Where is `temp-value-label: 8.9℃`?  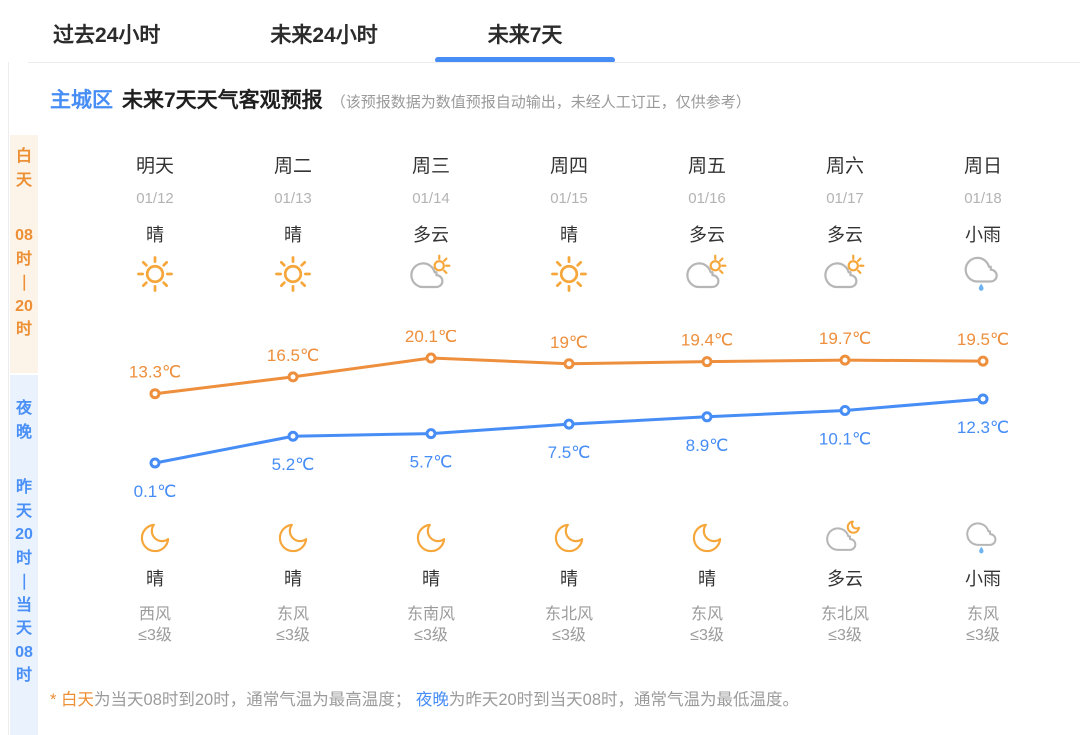
temp-value-label: 8.9℃ is located at coordinates (707, 445).